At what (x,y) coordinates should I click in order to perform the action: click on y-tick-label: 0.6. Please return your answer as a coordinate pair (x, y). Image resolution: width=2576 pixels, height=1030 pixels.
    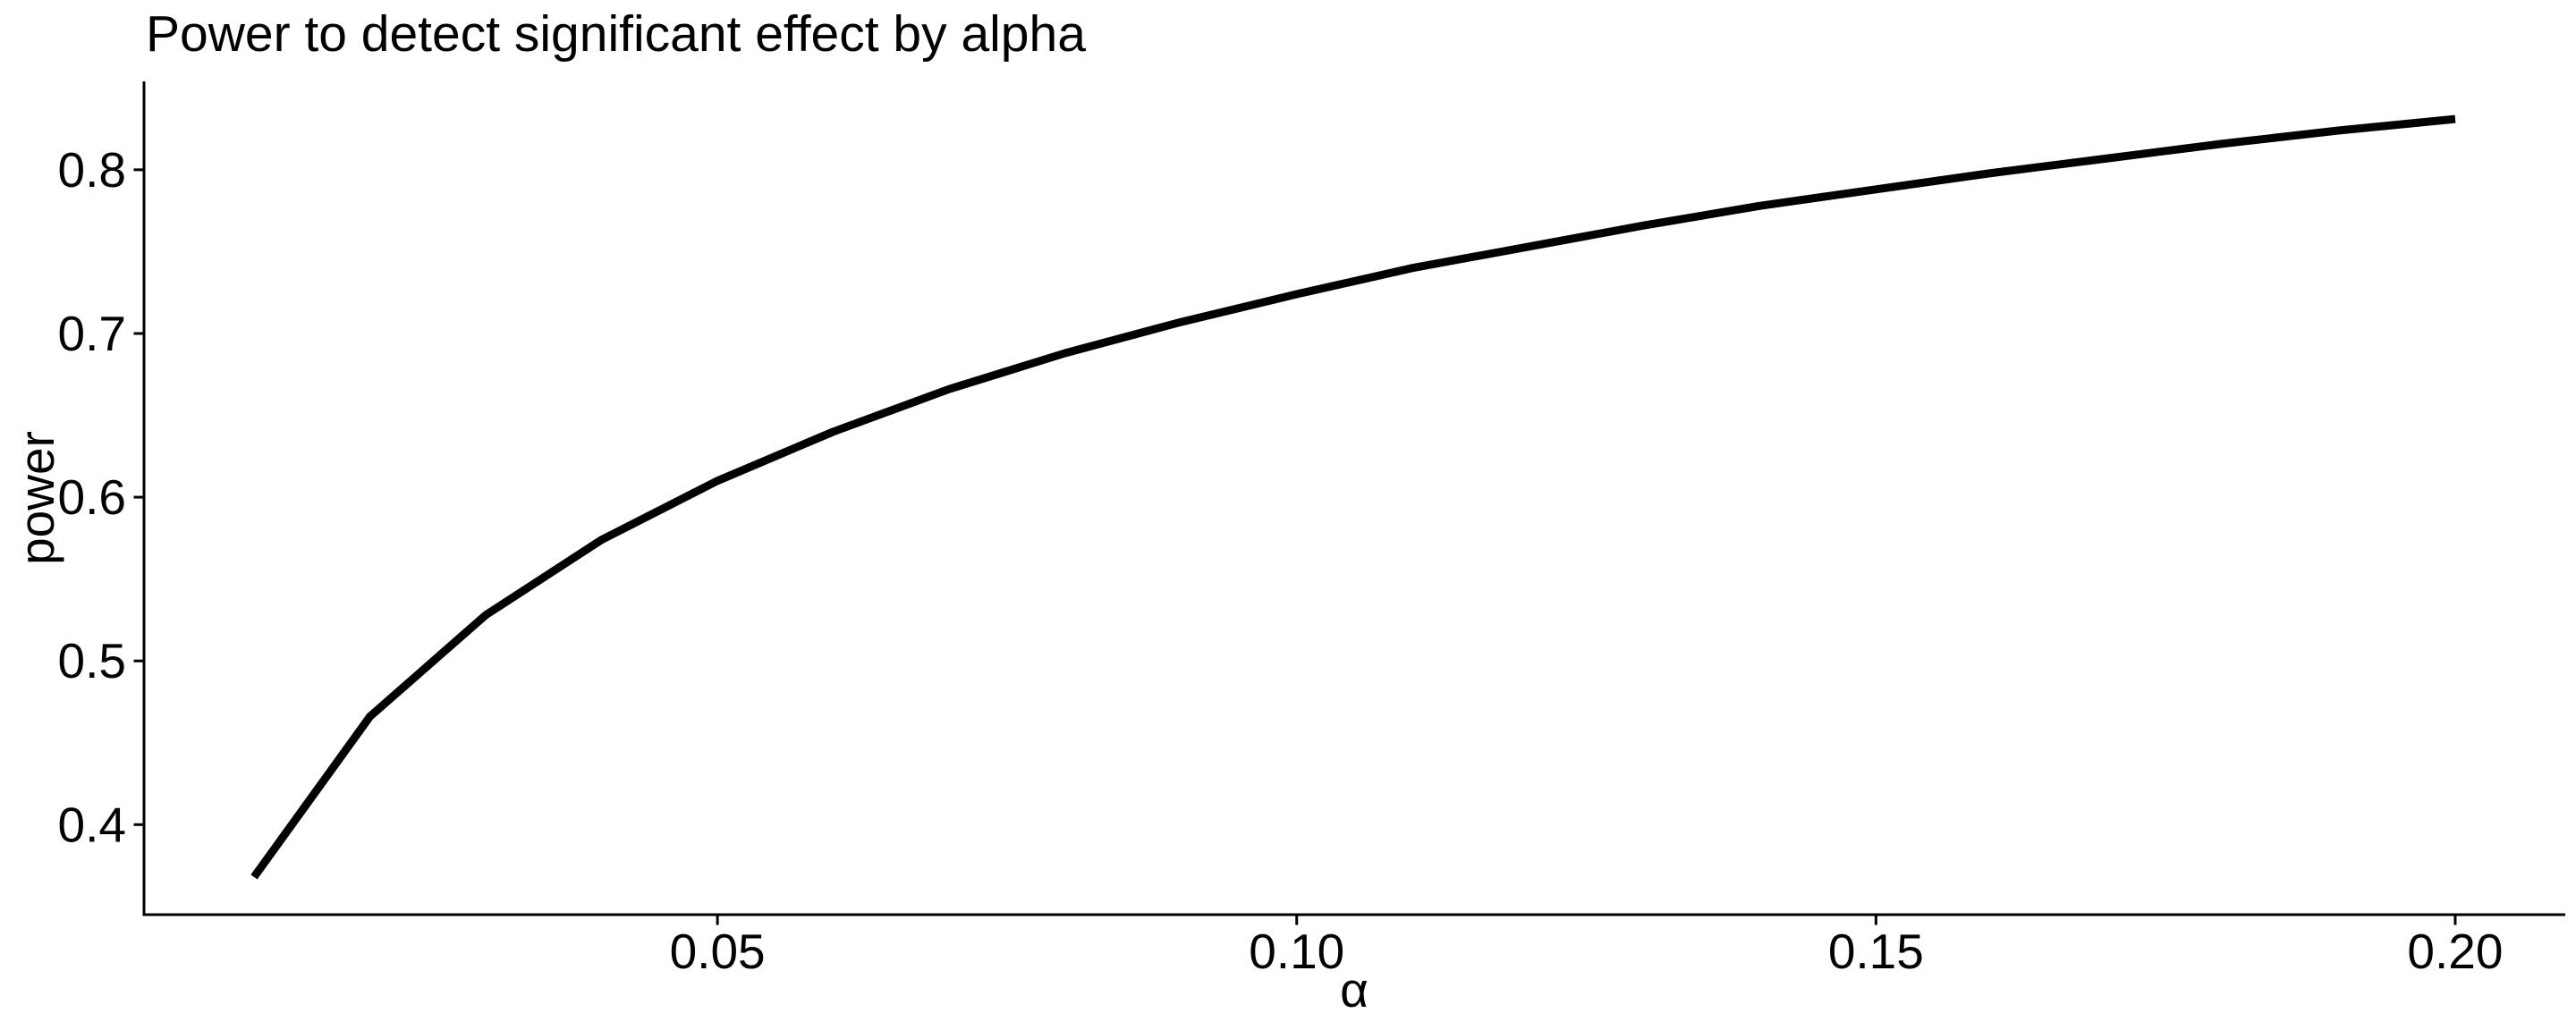
    Looking at the image, I should click on (92, 497).